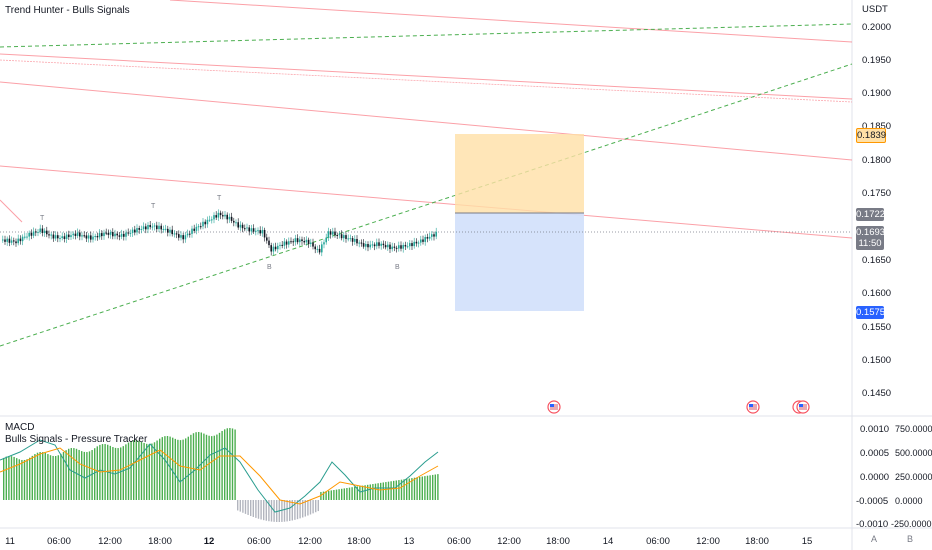 This screenshot has height=550, width=932. What do you see at coordinates (875, 453) in the screenshot?
I see `macd-left-tick: 0.0005` at bounding box center [875, 453].